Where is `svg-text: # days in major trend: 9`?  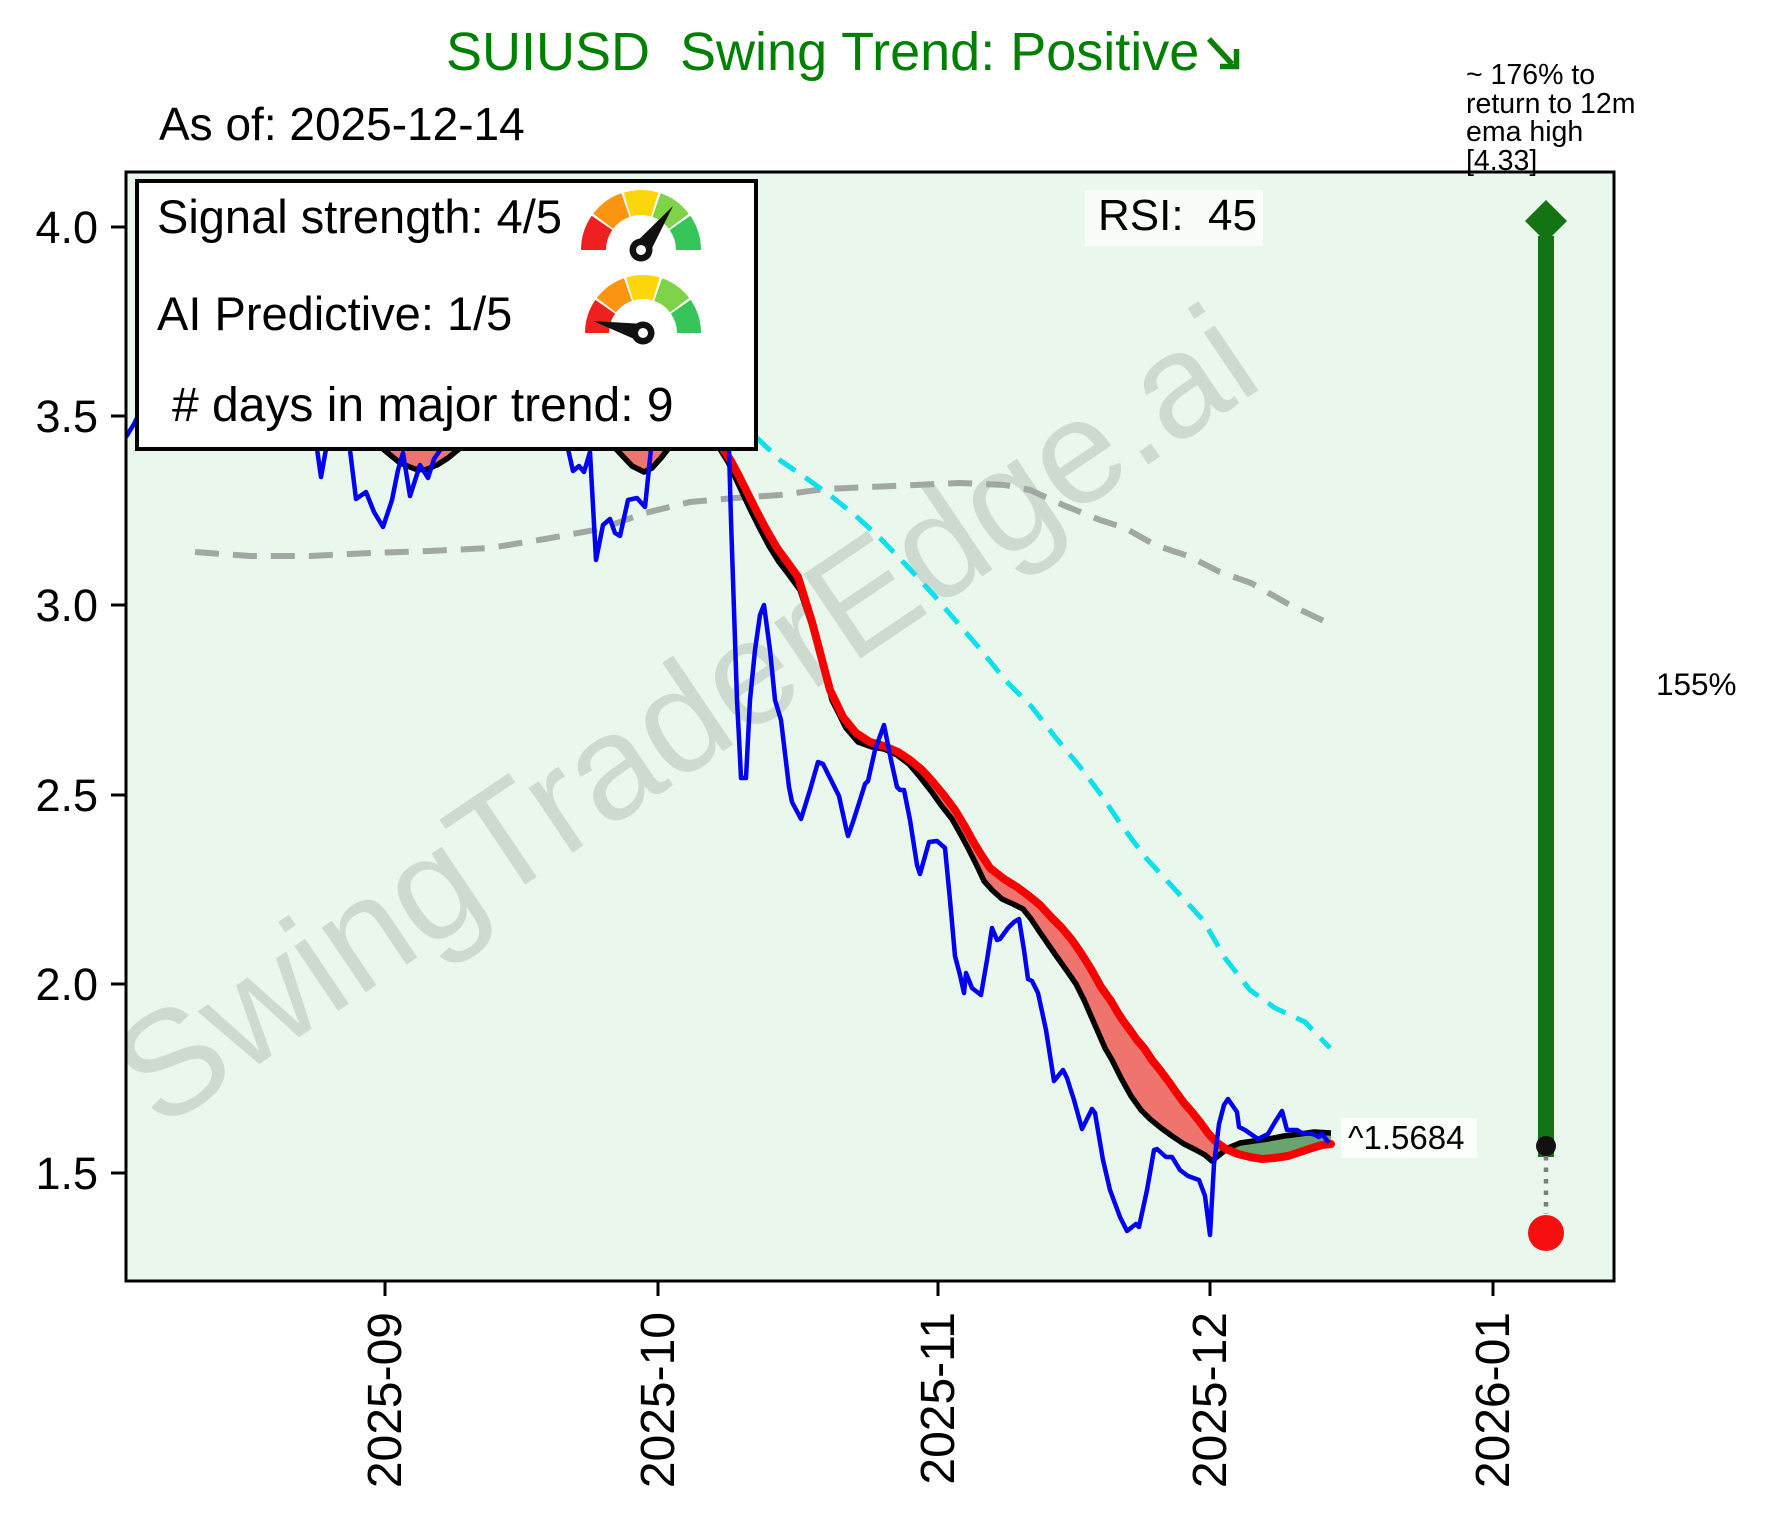
svg-text: # days in major trend: 9 is located at coordinates (423, 405).